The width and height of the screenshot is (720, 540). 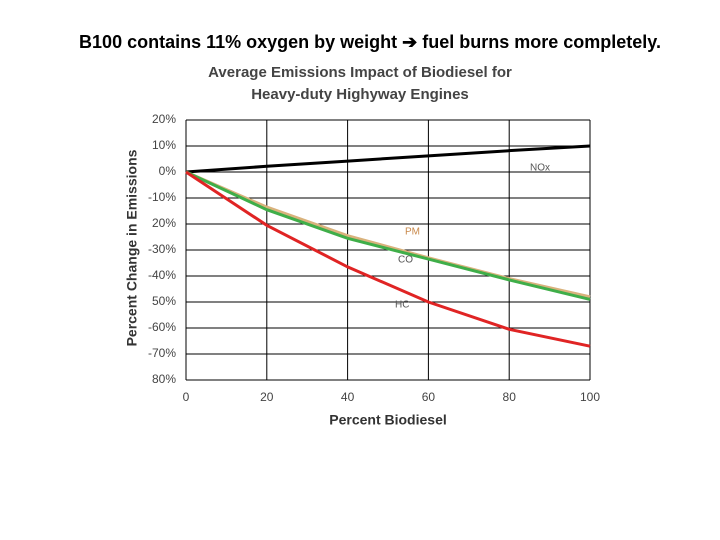 What do you see at coordinates (162, 353) in the screenshot?
I see `y-tick-label: -70%` at bounding box center [162, 353].